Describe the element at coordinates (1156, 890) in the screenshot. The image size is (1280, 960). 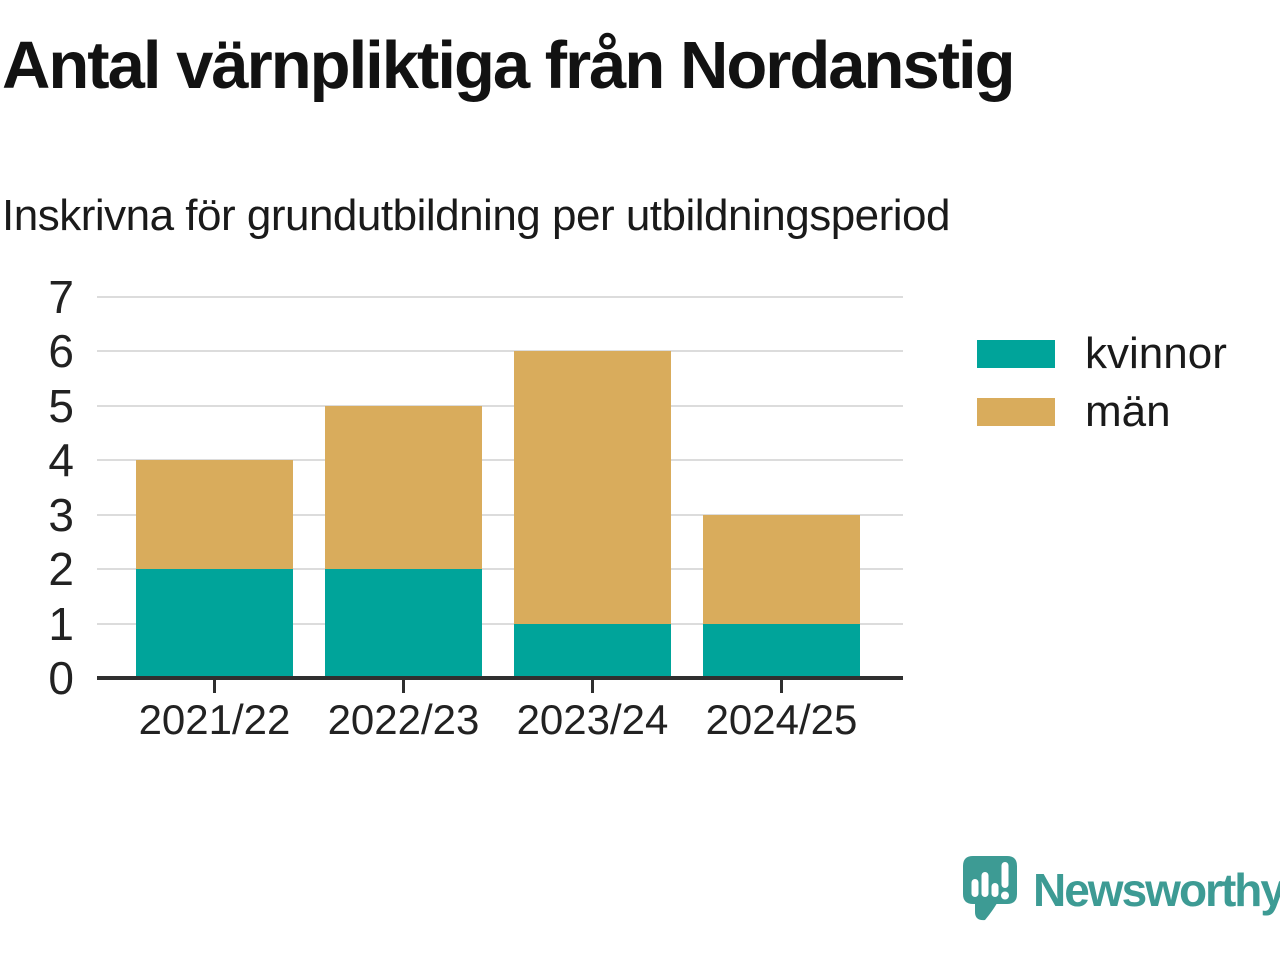
I see `brand-wordmark: Newsworthy` at that location.